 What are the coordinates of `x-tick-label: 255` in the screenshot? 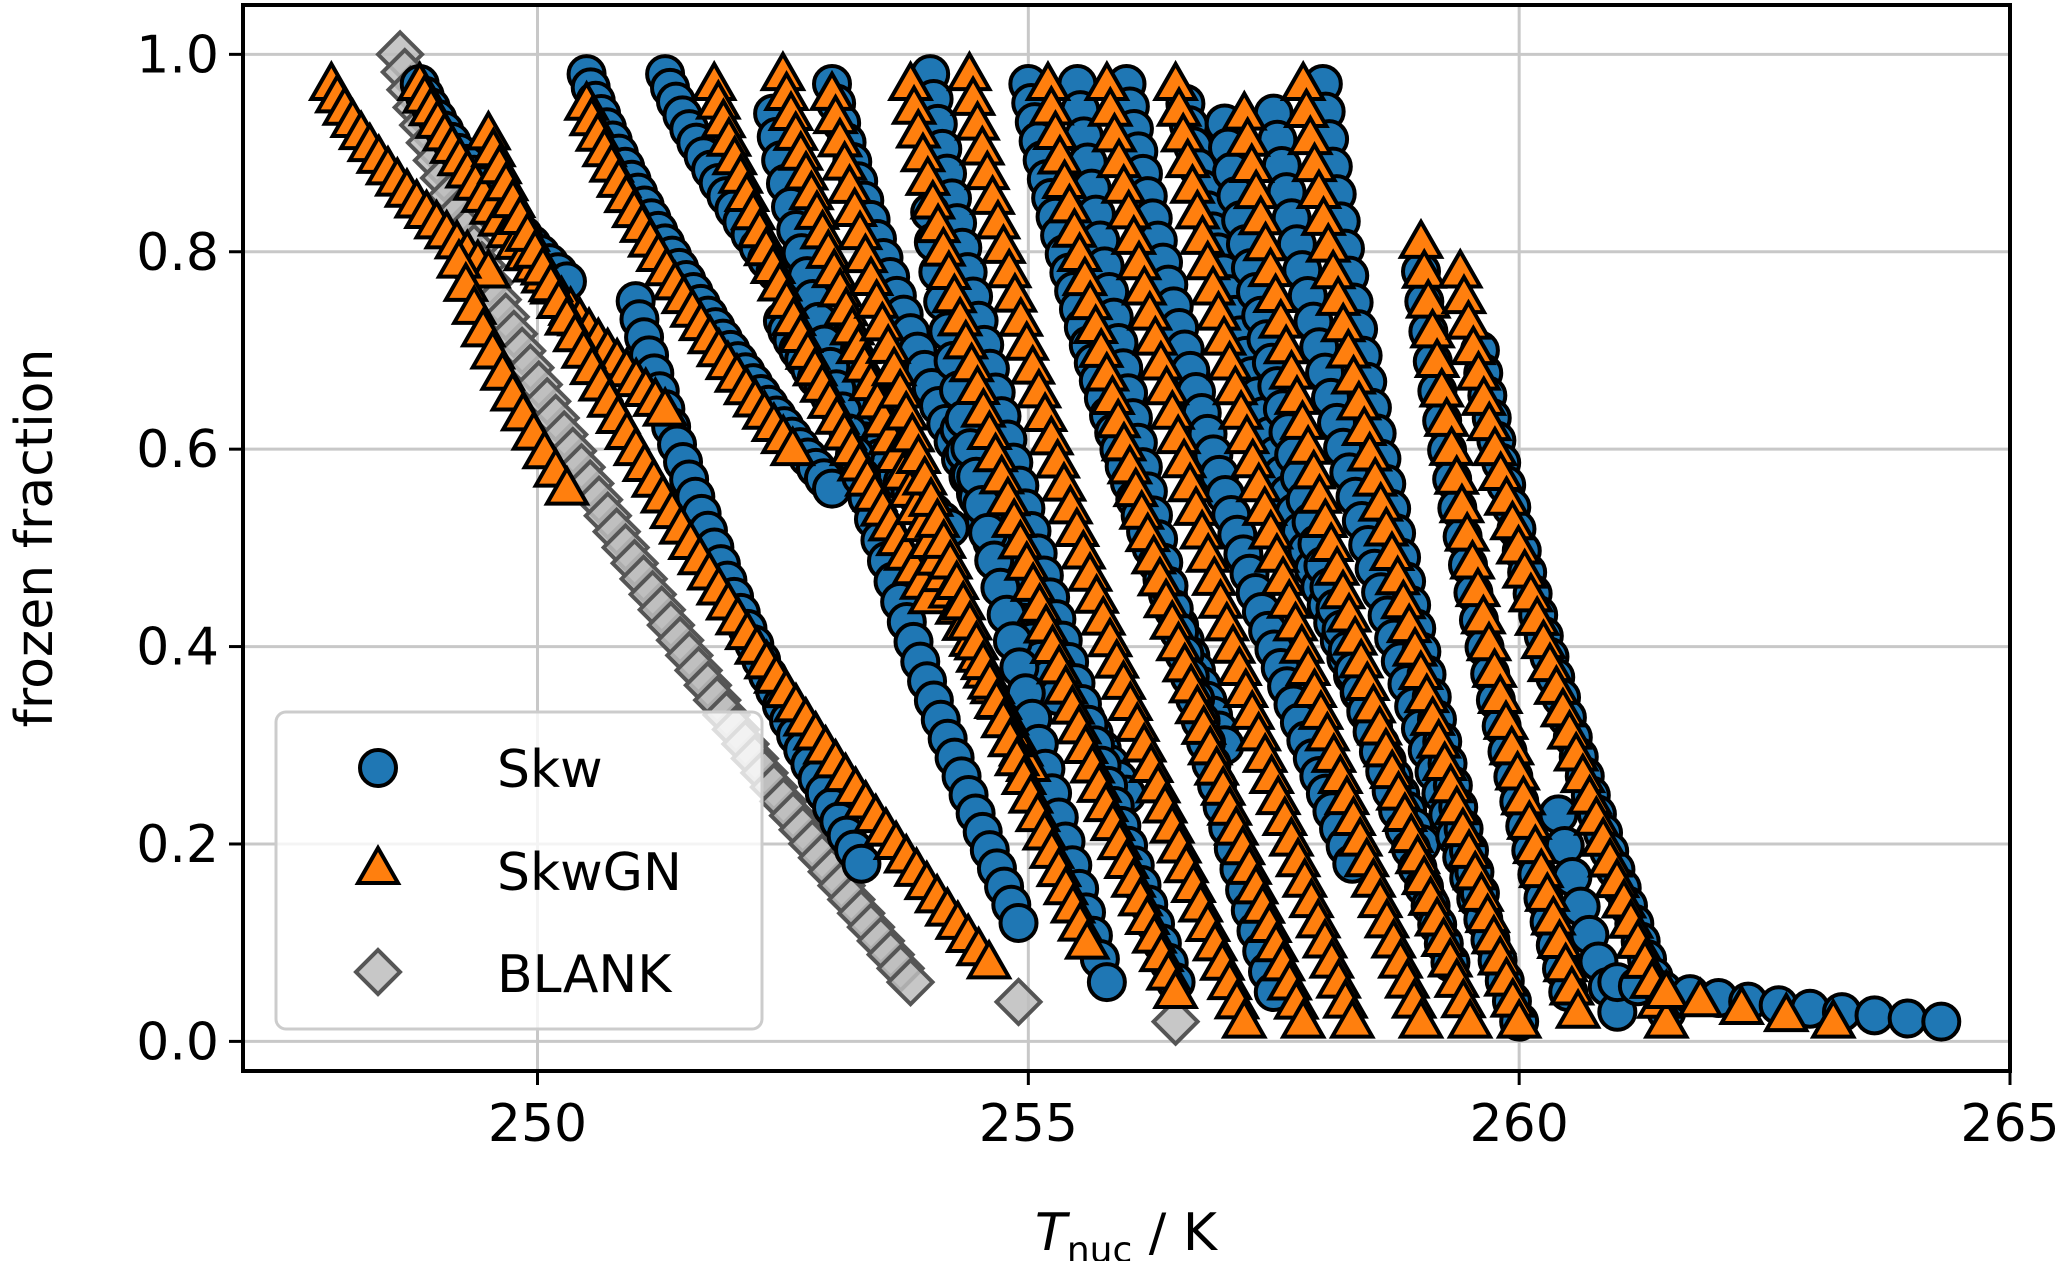 It's located at (1028, 1124).